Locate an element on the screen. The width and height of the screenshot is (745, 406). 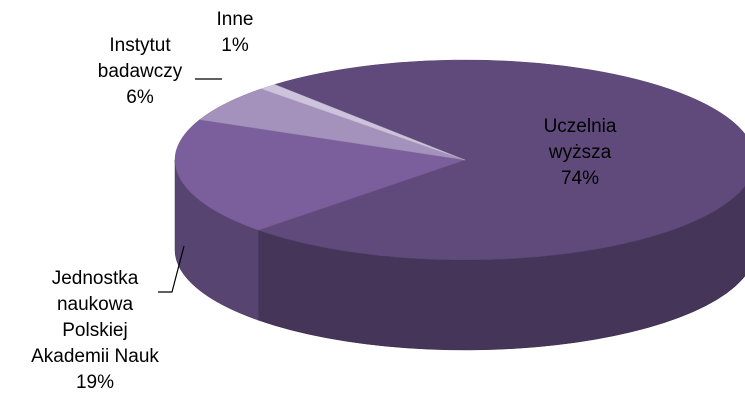
label-name: Instytut badawczy is located at coordinates (140, 58).